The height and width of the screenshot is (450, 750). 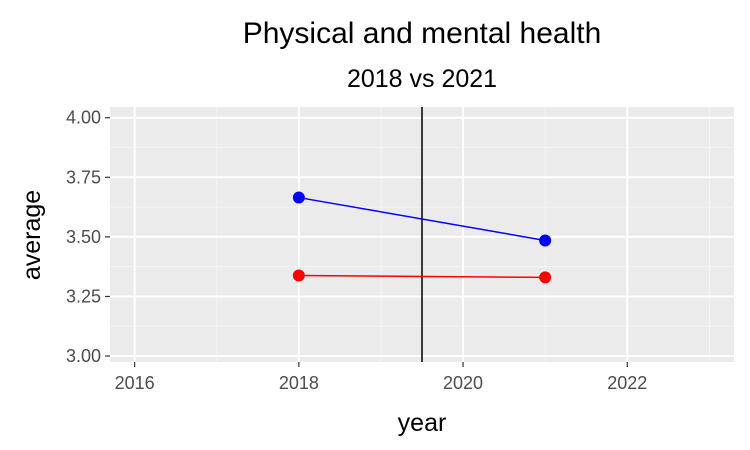 I want to click on x-axis-title: year, so click(x=422, y=423).